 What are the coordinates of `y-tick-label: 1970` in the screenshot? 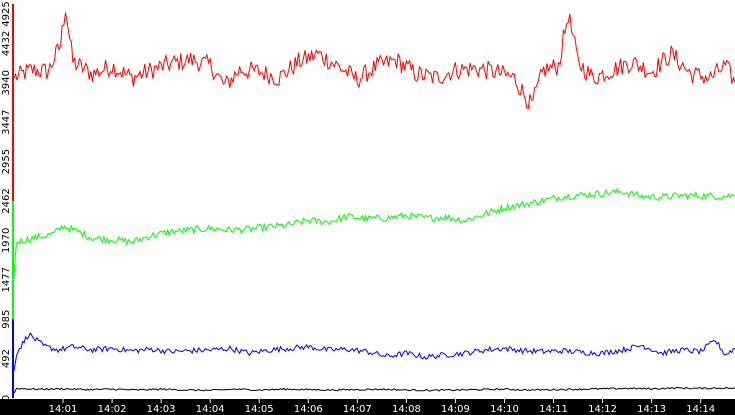 It's located at (6, 240).